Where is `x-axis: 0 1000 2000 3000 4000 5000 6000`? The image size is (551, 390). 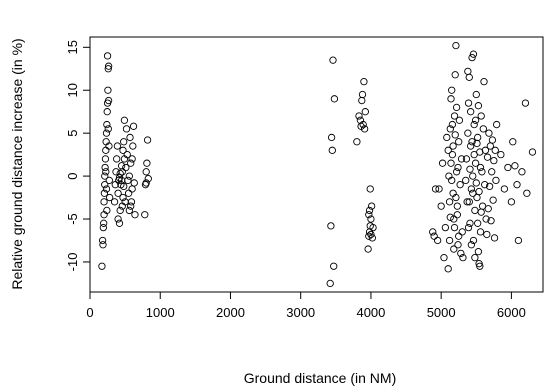 x-axis: 0 1000 2000 3000 4000 5000 6000 is located at coordinates (306, 305).